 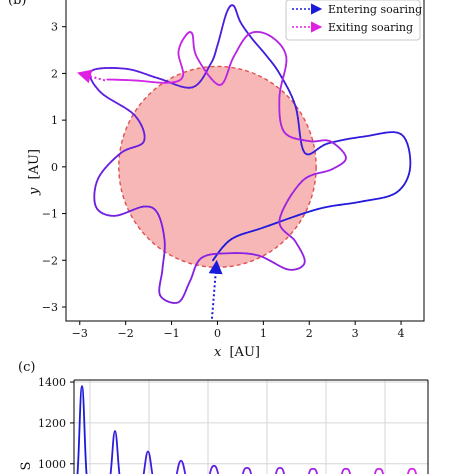 I want to click on y-tick-label: 1, so click(x=54, y=120).